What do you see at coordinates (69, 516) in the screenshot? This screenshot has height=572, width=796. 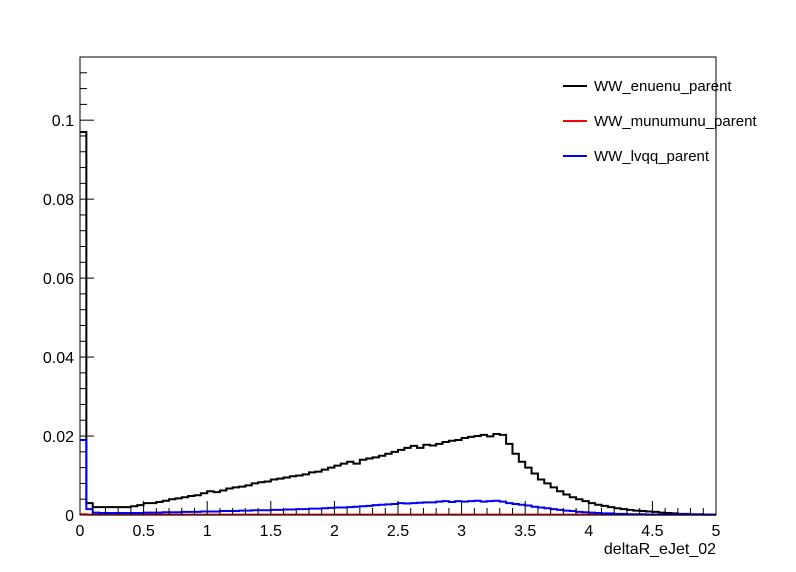 I see `y-tick-label: 0` at bounding box center [69, 516].